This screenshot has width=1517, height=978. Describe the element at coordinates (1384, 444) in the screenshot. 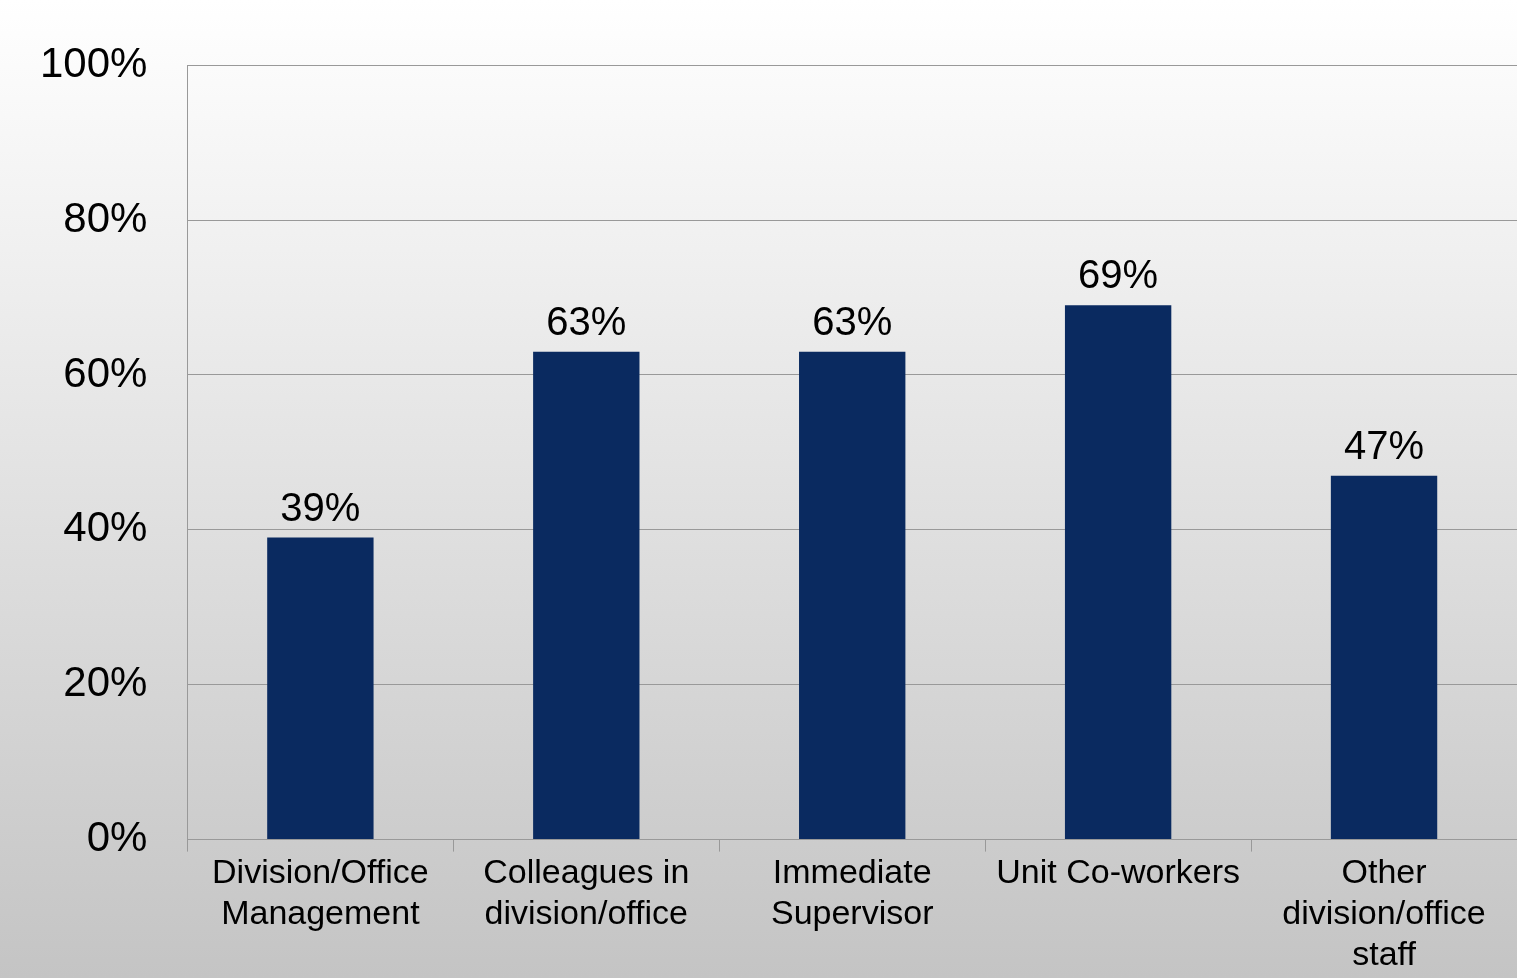

I see `data-label: 47%` at that location.